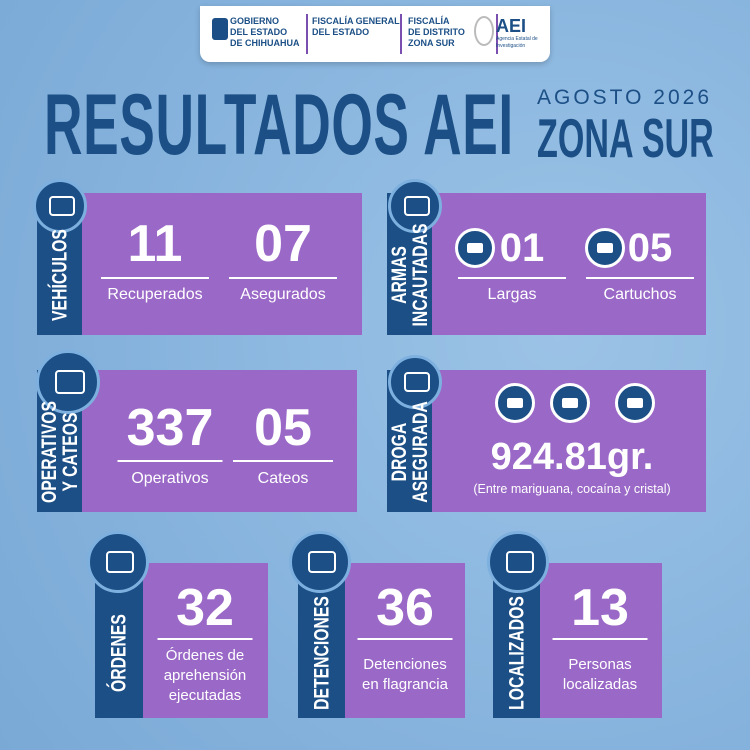  I want to click on stat-value: 36, so click(405, 608).